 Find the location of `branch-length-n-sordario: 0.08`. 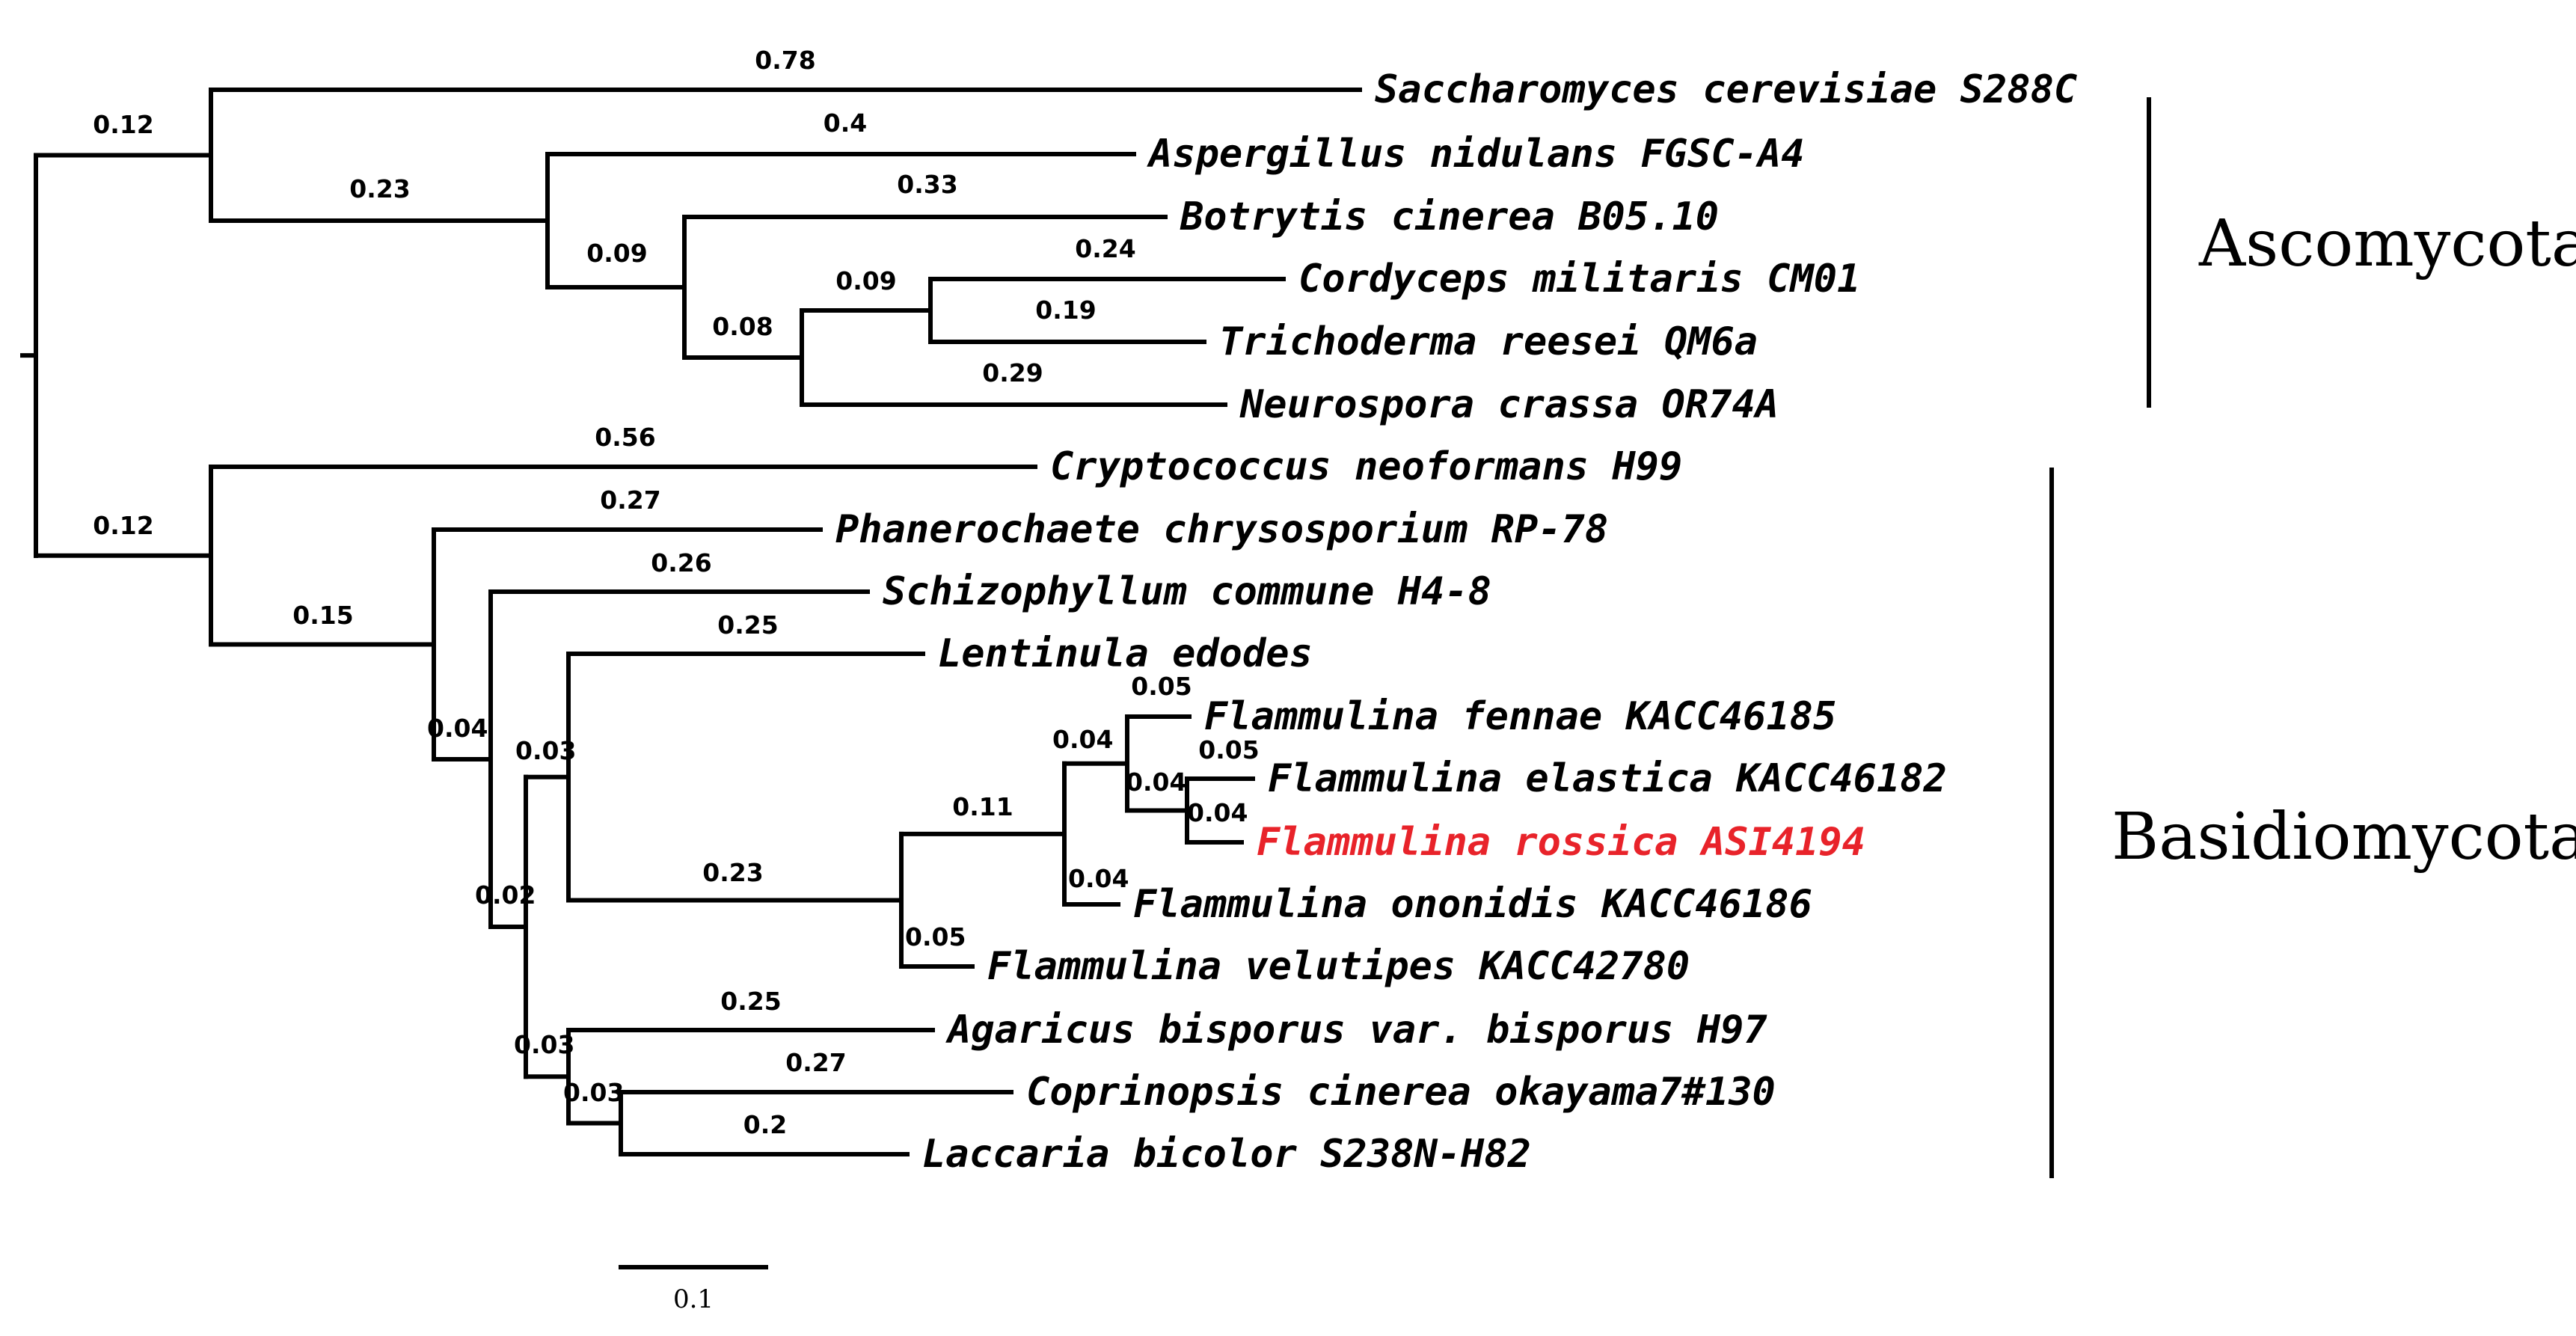

branch-length-n-sordario: 0.08 is located at coordinates (742, 326).